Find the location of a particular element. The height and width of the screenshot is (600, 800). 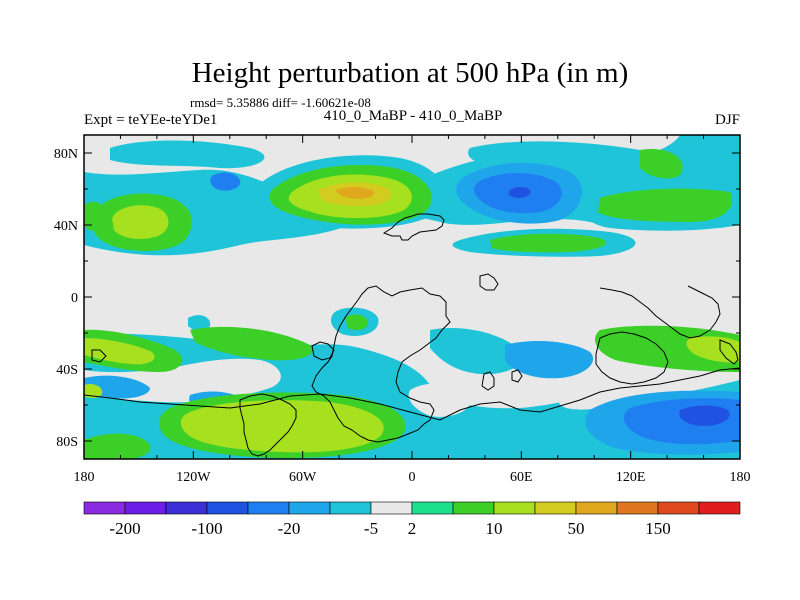

coastline-islands-se-asia is located at coordinates (489, 282).